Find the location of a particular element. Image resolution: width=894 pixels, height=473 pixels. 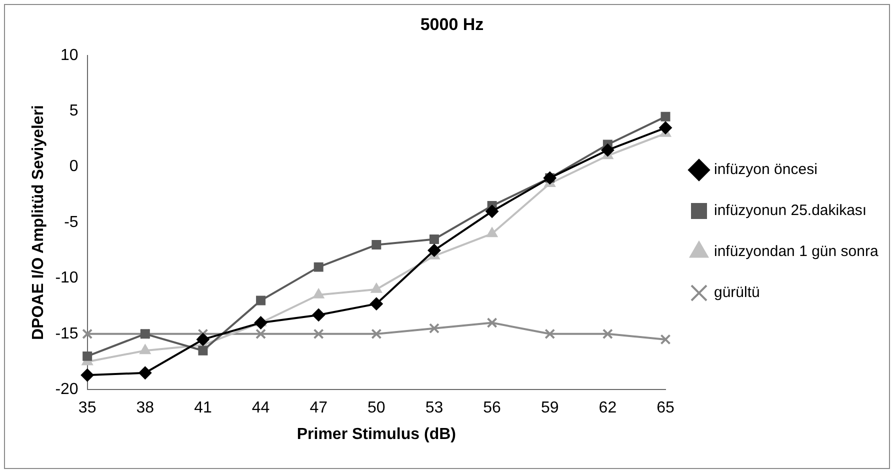

y-tick-label: -10 is located at coordinates (66, 278).